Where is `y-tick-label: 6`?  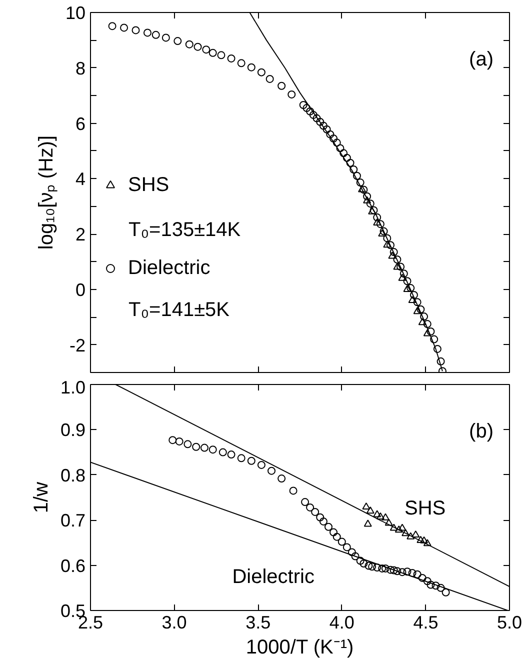 y-tick-label: 6 is located at coordinates (80, 124).